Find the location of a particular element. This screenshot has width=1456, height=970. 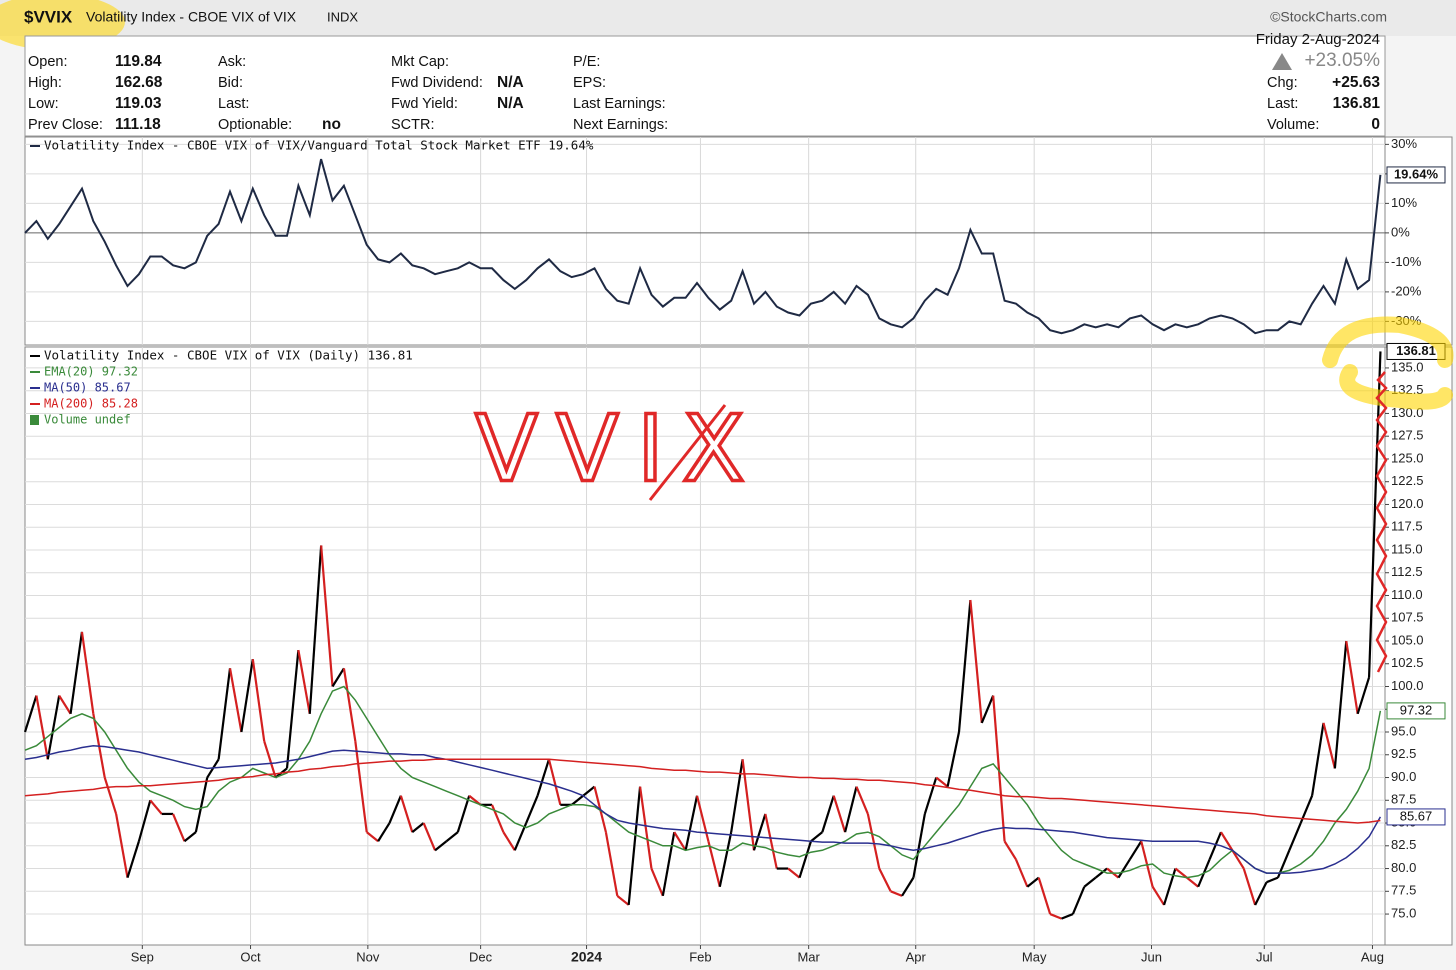

y-tick-label: 77.5 is located at coordinates (1403, 890).